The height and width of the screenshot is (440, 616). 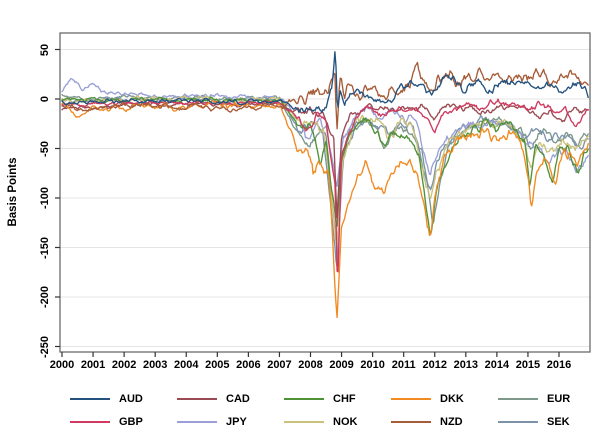 I want to click on x-tick-label: 2003, so click(x=155, y=365).